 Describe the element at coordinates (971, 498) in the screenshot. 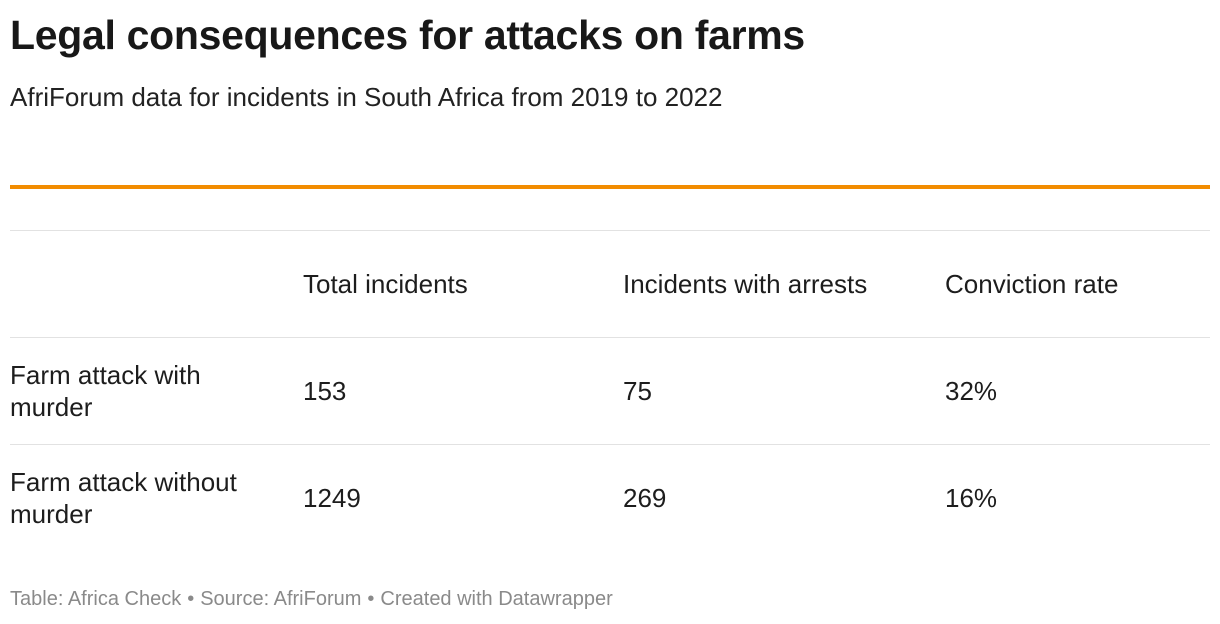

I see `cell-conviction-rate: 16%` at that location.